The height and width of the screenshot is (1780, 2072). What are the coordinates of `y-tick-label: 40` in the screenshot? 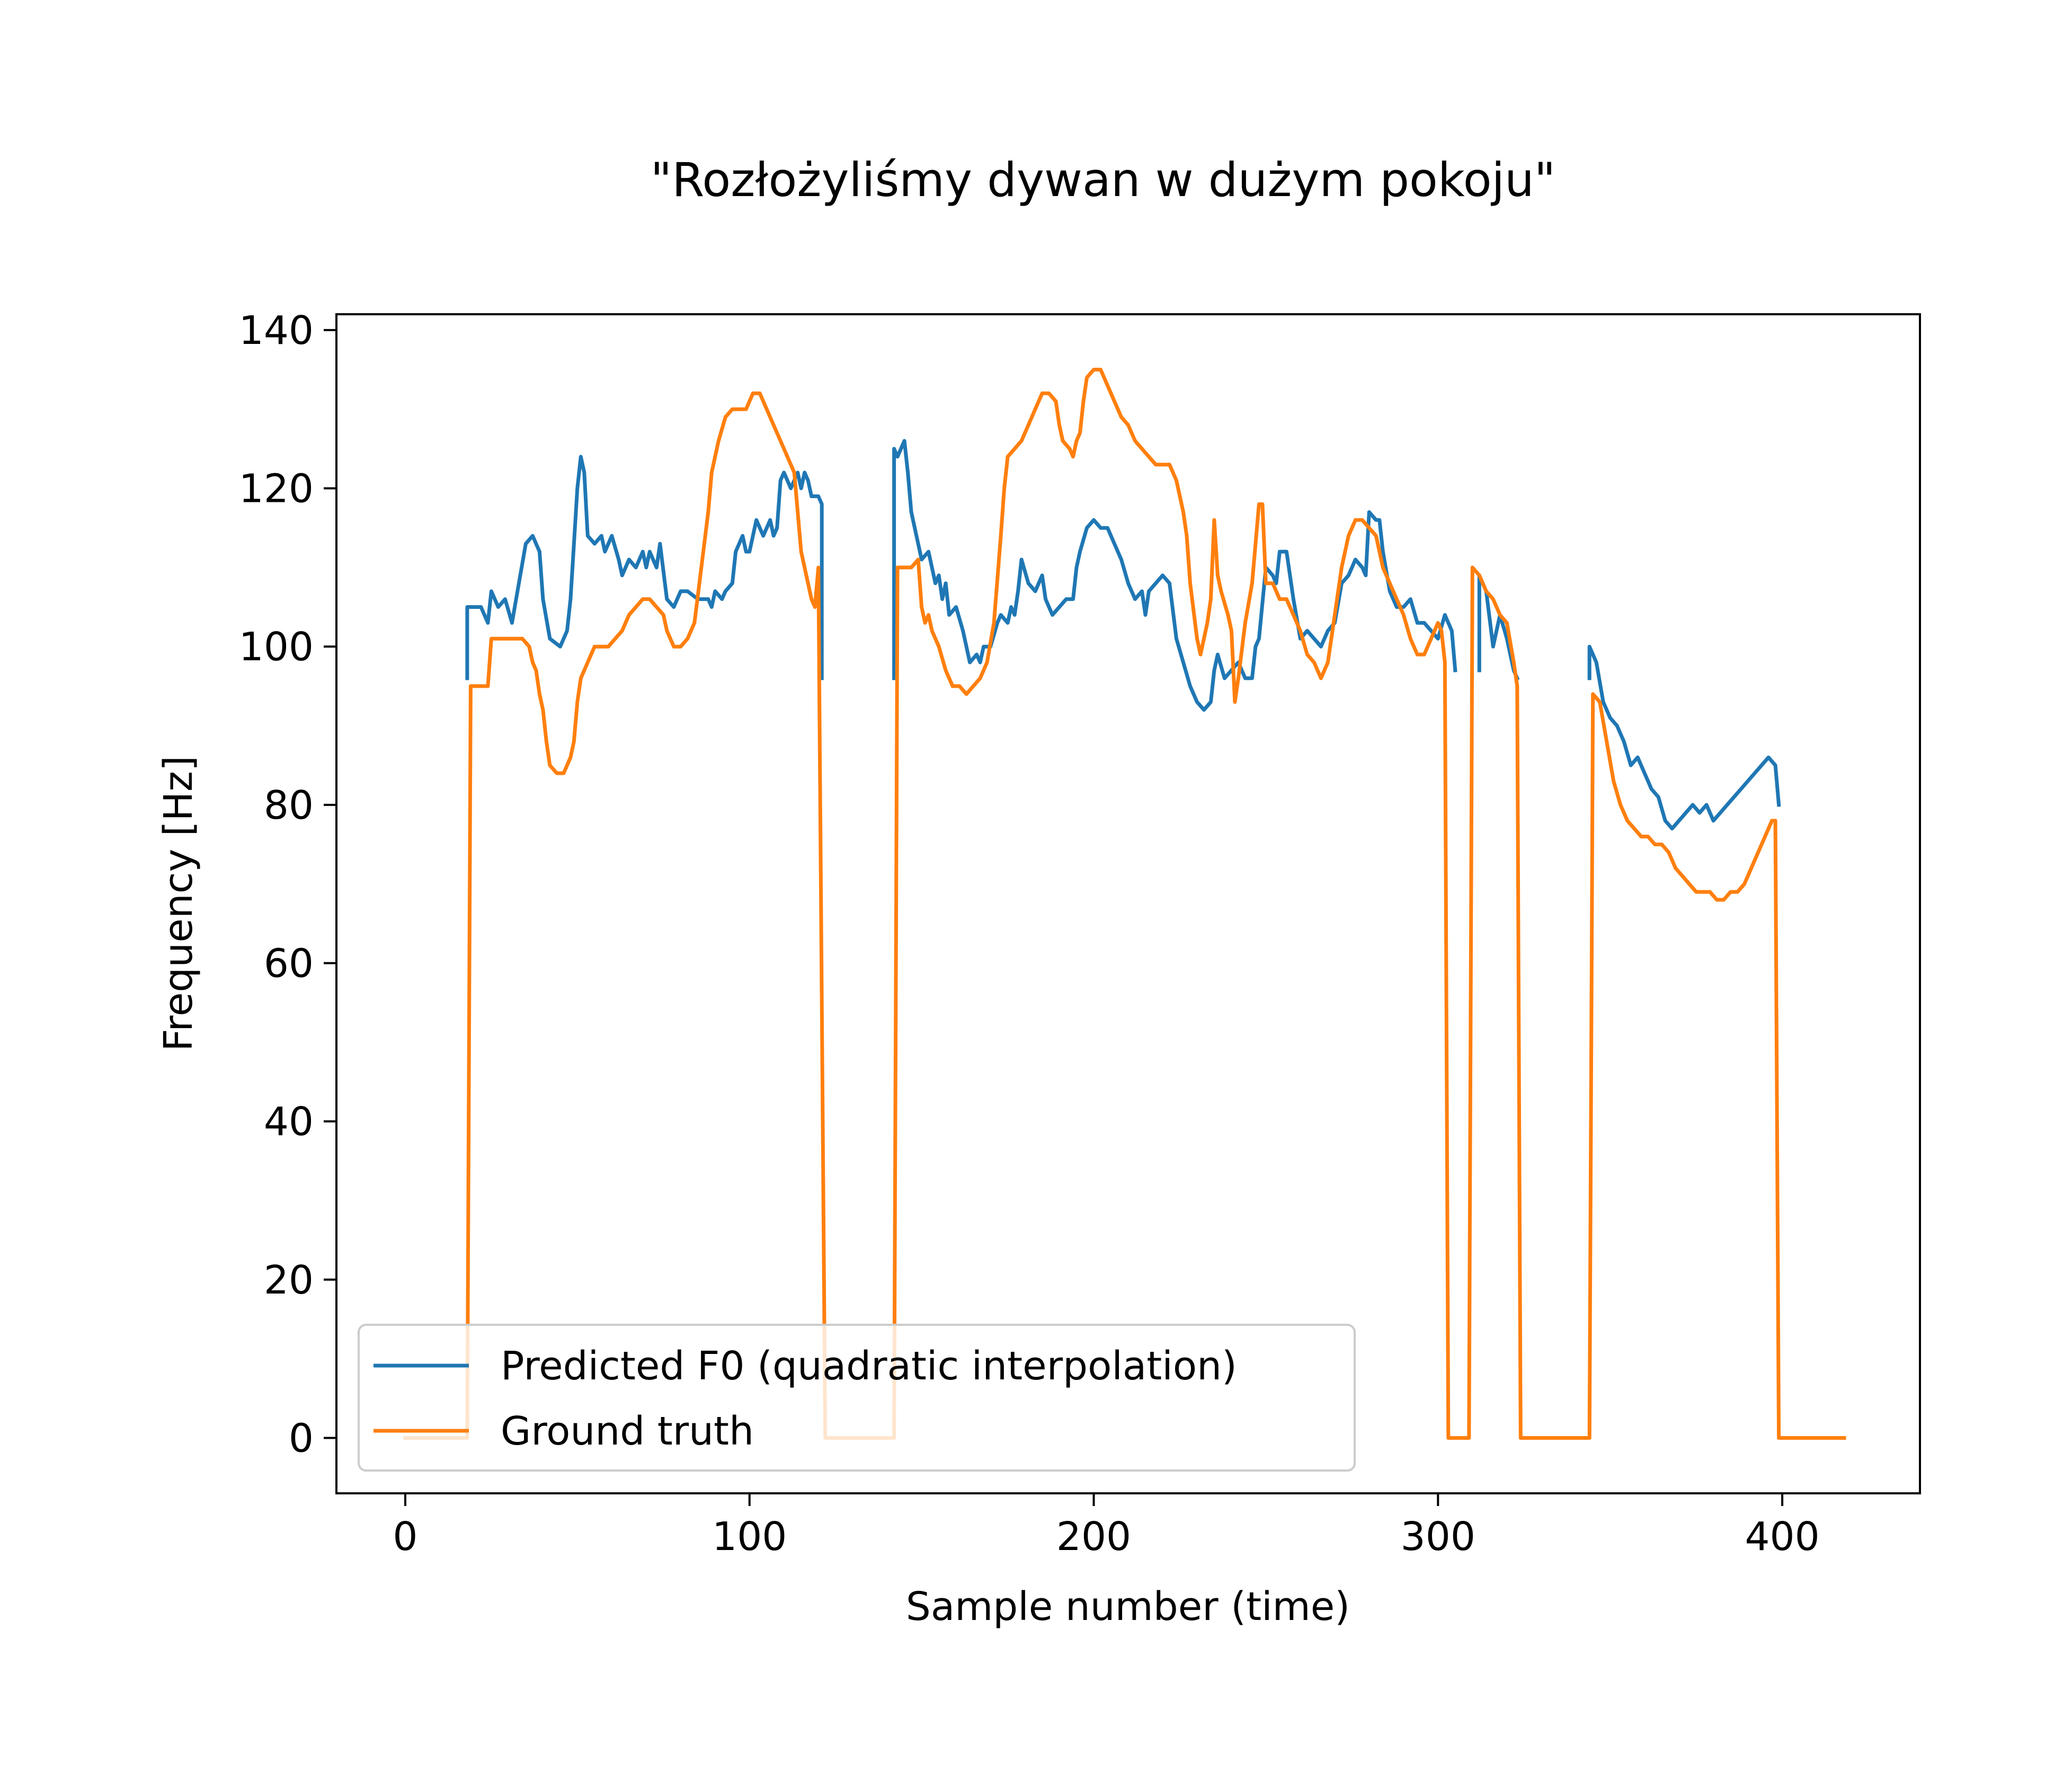 It's located at (289, 1122).